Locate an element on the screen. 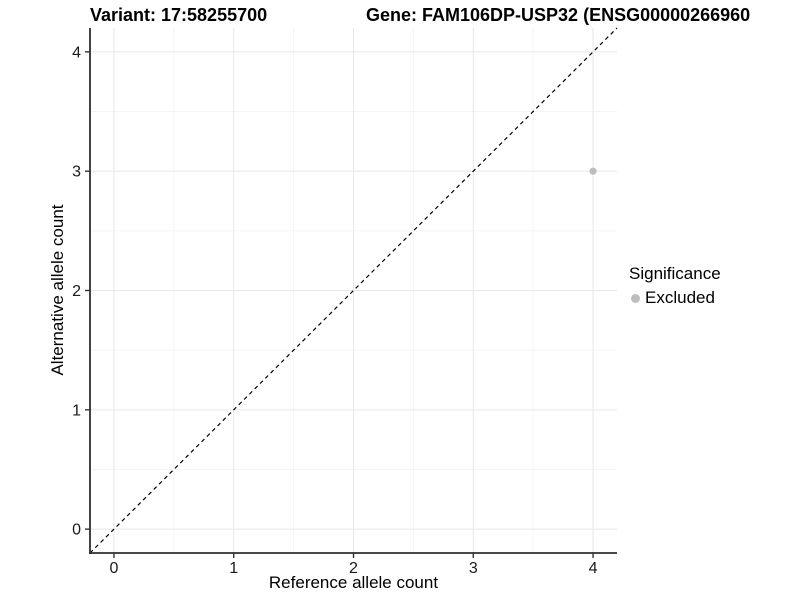 The image size is (800, 600). variant-title: Variant: 17:58255700 is located at coordinates (179, 15).